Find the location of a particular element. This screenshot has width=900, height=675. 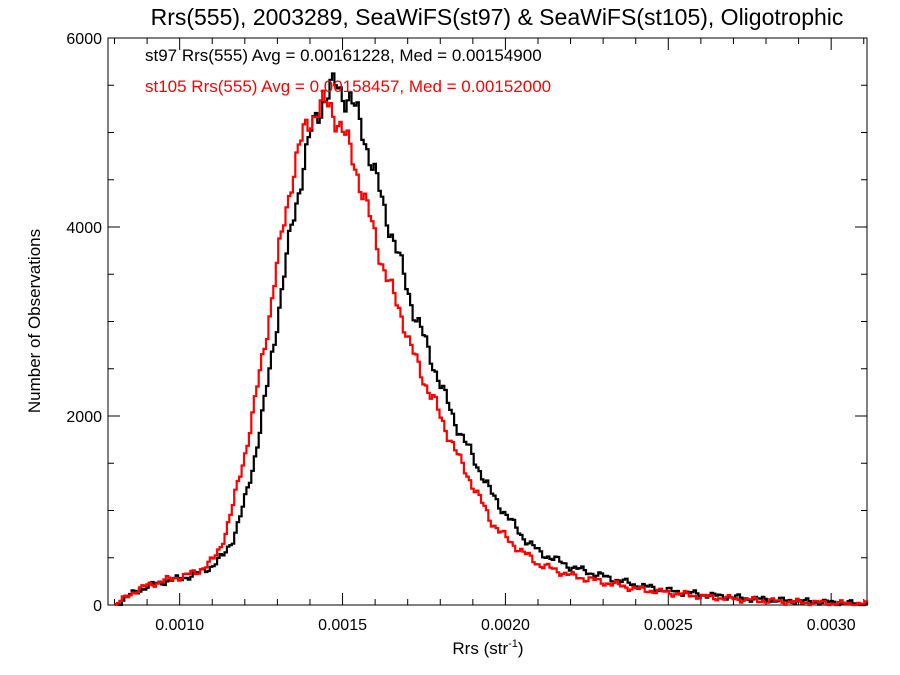

x-tick-label: 0.0025 is located at coordinates (668, 625).